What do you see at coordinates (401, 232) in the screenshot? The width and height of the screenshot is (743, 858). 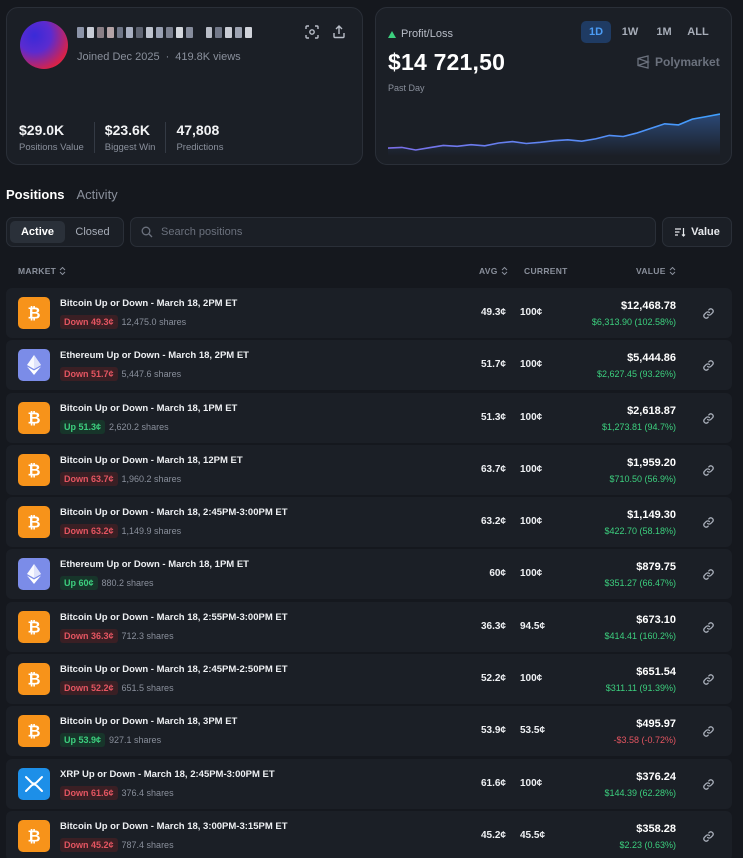 I see `search-input` at bounding box center [401, 232].